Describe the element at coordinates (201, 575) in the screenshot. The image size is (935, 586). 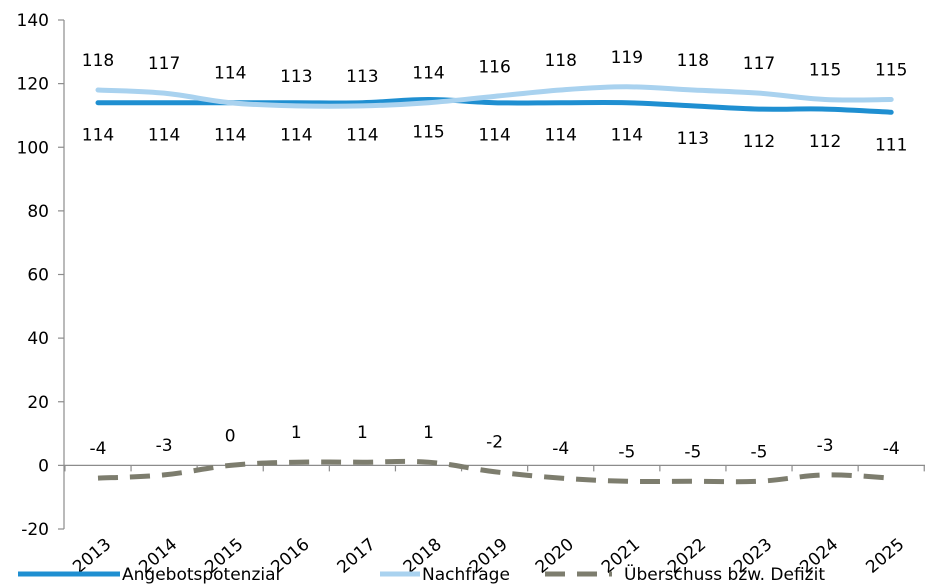
I see `legend-label-0: Angebotspotenzial` at that location.